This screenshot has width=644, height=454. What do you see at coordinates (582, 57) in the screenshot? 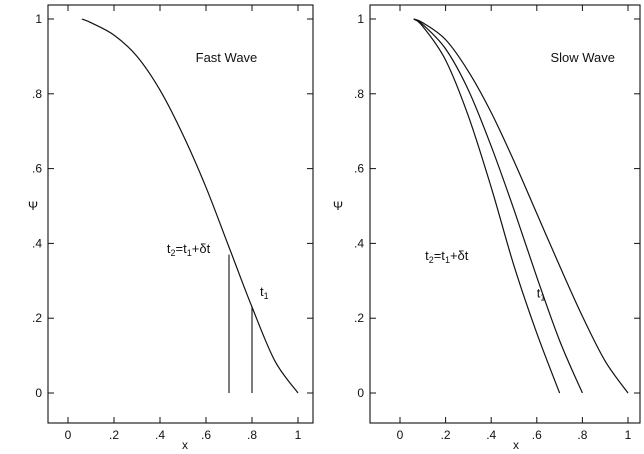
I see `chart-title: Slow Wave` at bounding box center [582, 57].